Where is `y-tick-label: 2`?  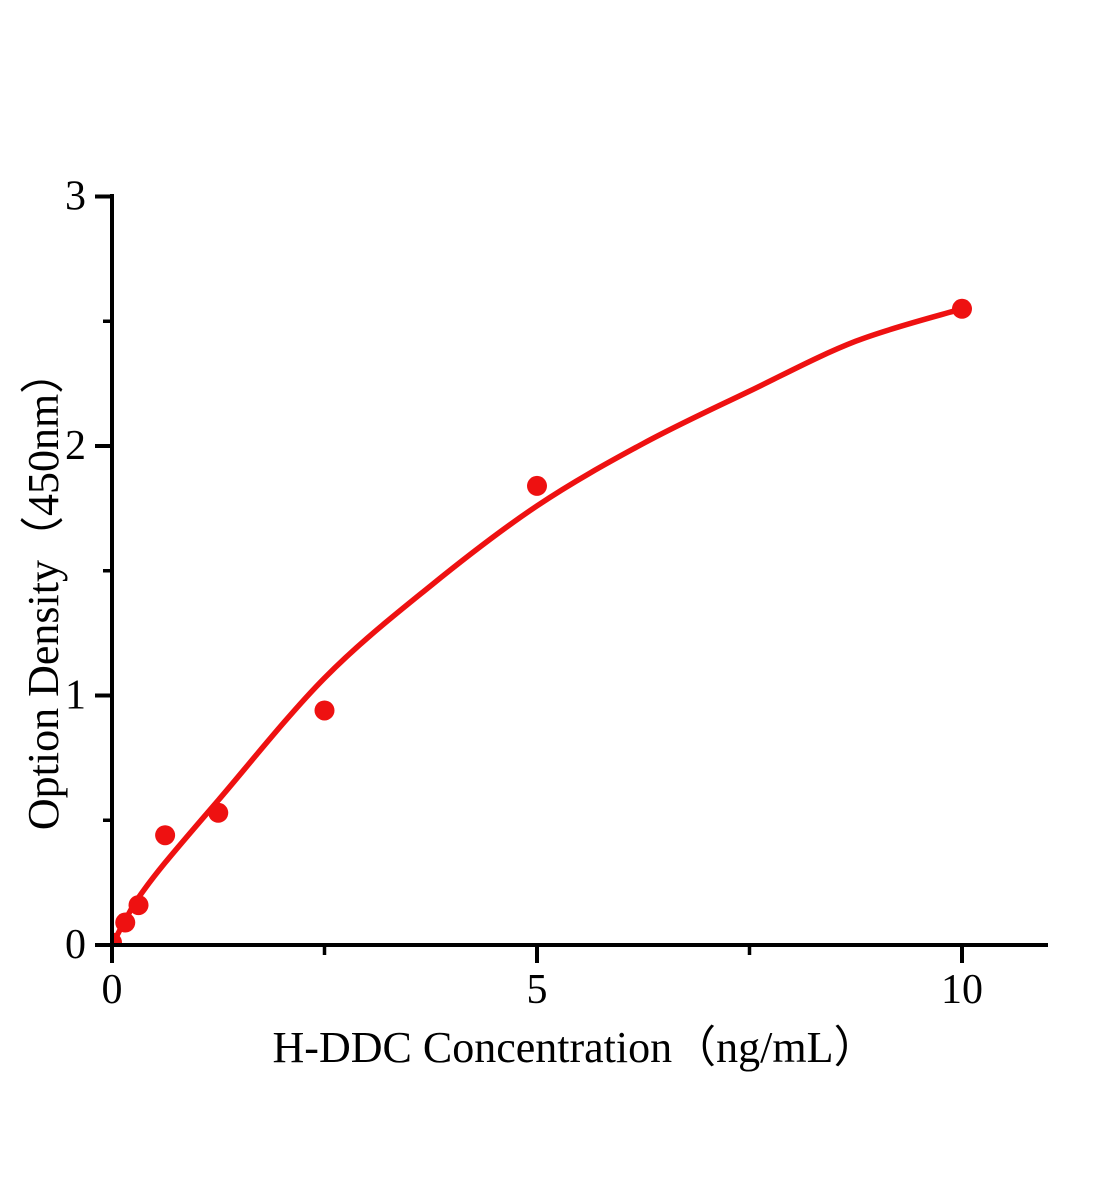 y-tick-label: 2 is located at coordinates (75, 446).